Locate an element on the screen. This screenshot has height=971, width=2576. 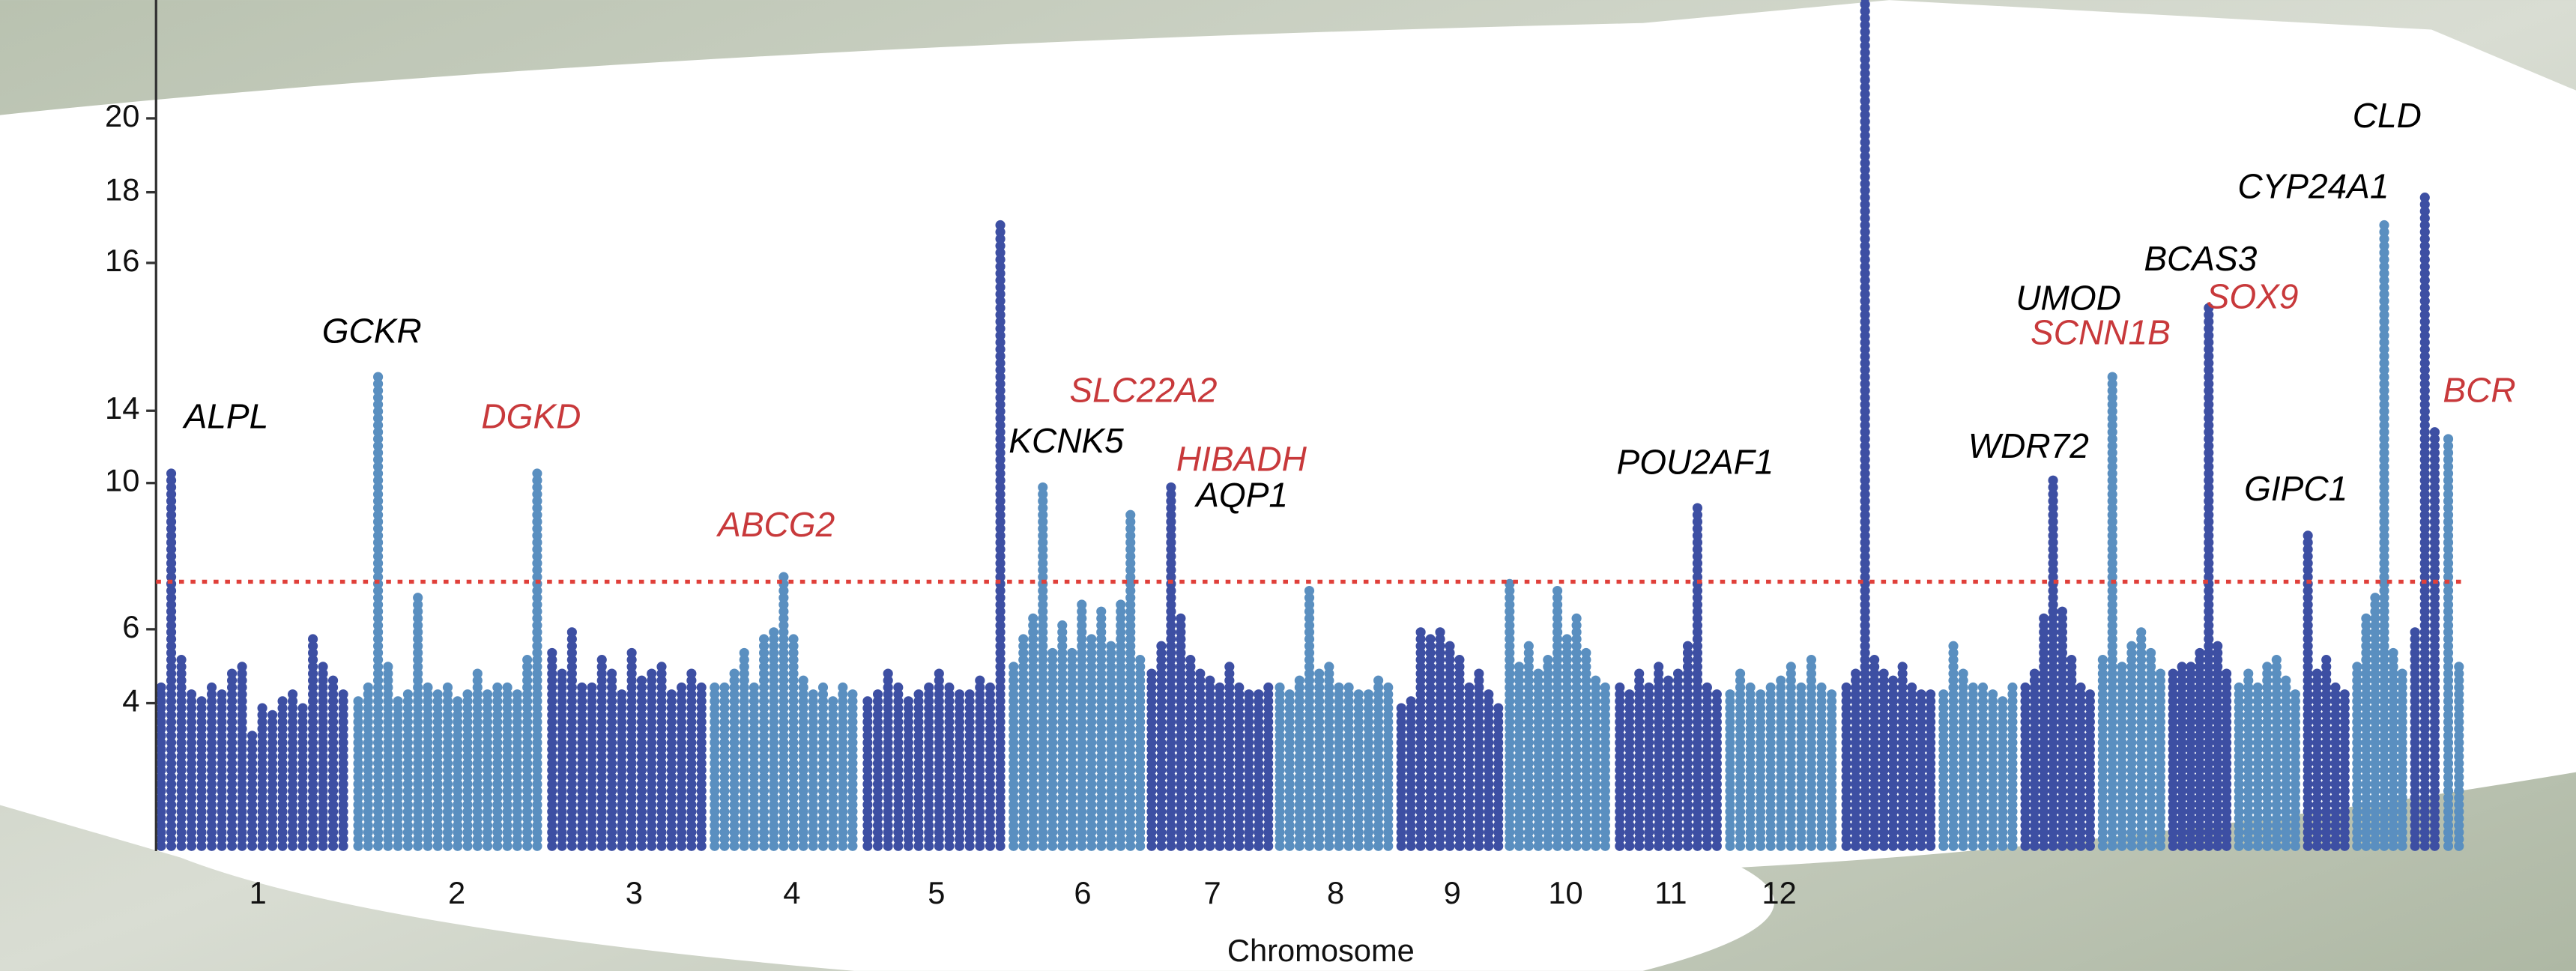
x-tick-label: 8 is located at coordinates (1335, 893).